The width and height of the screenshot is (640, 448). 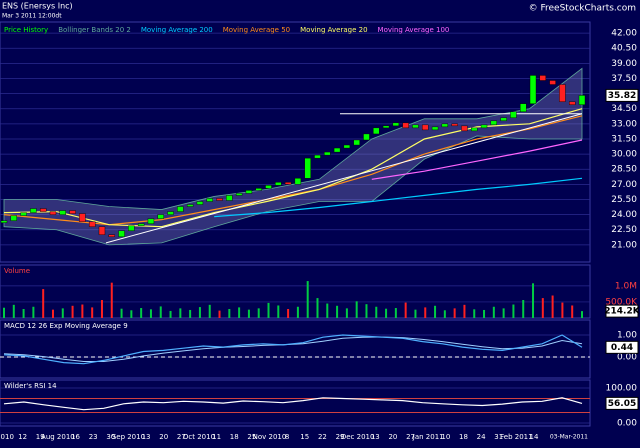 I want to click on x-tick-label: 27, so click(x=410, y=437).